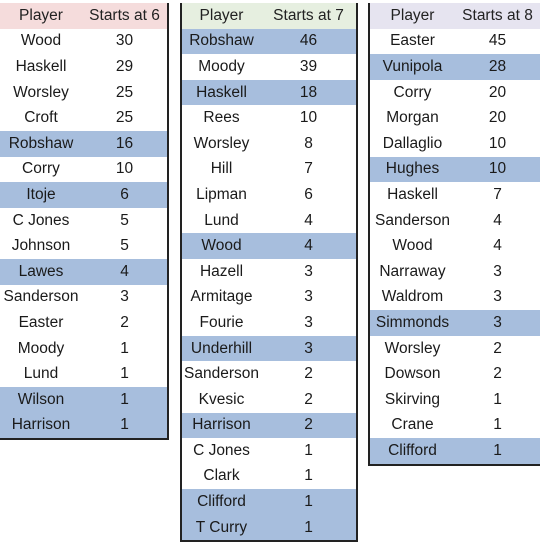 The width and height of the screenshot is (540, 542). What do you see at coordinates (221, 169) in the screenshot?
I see `player-cell: Hill` at bounding box center [221, 169].